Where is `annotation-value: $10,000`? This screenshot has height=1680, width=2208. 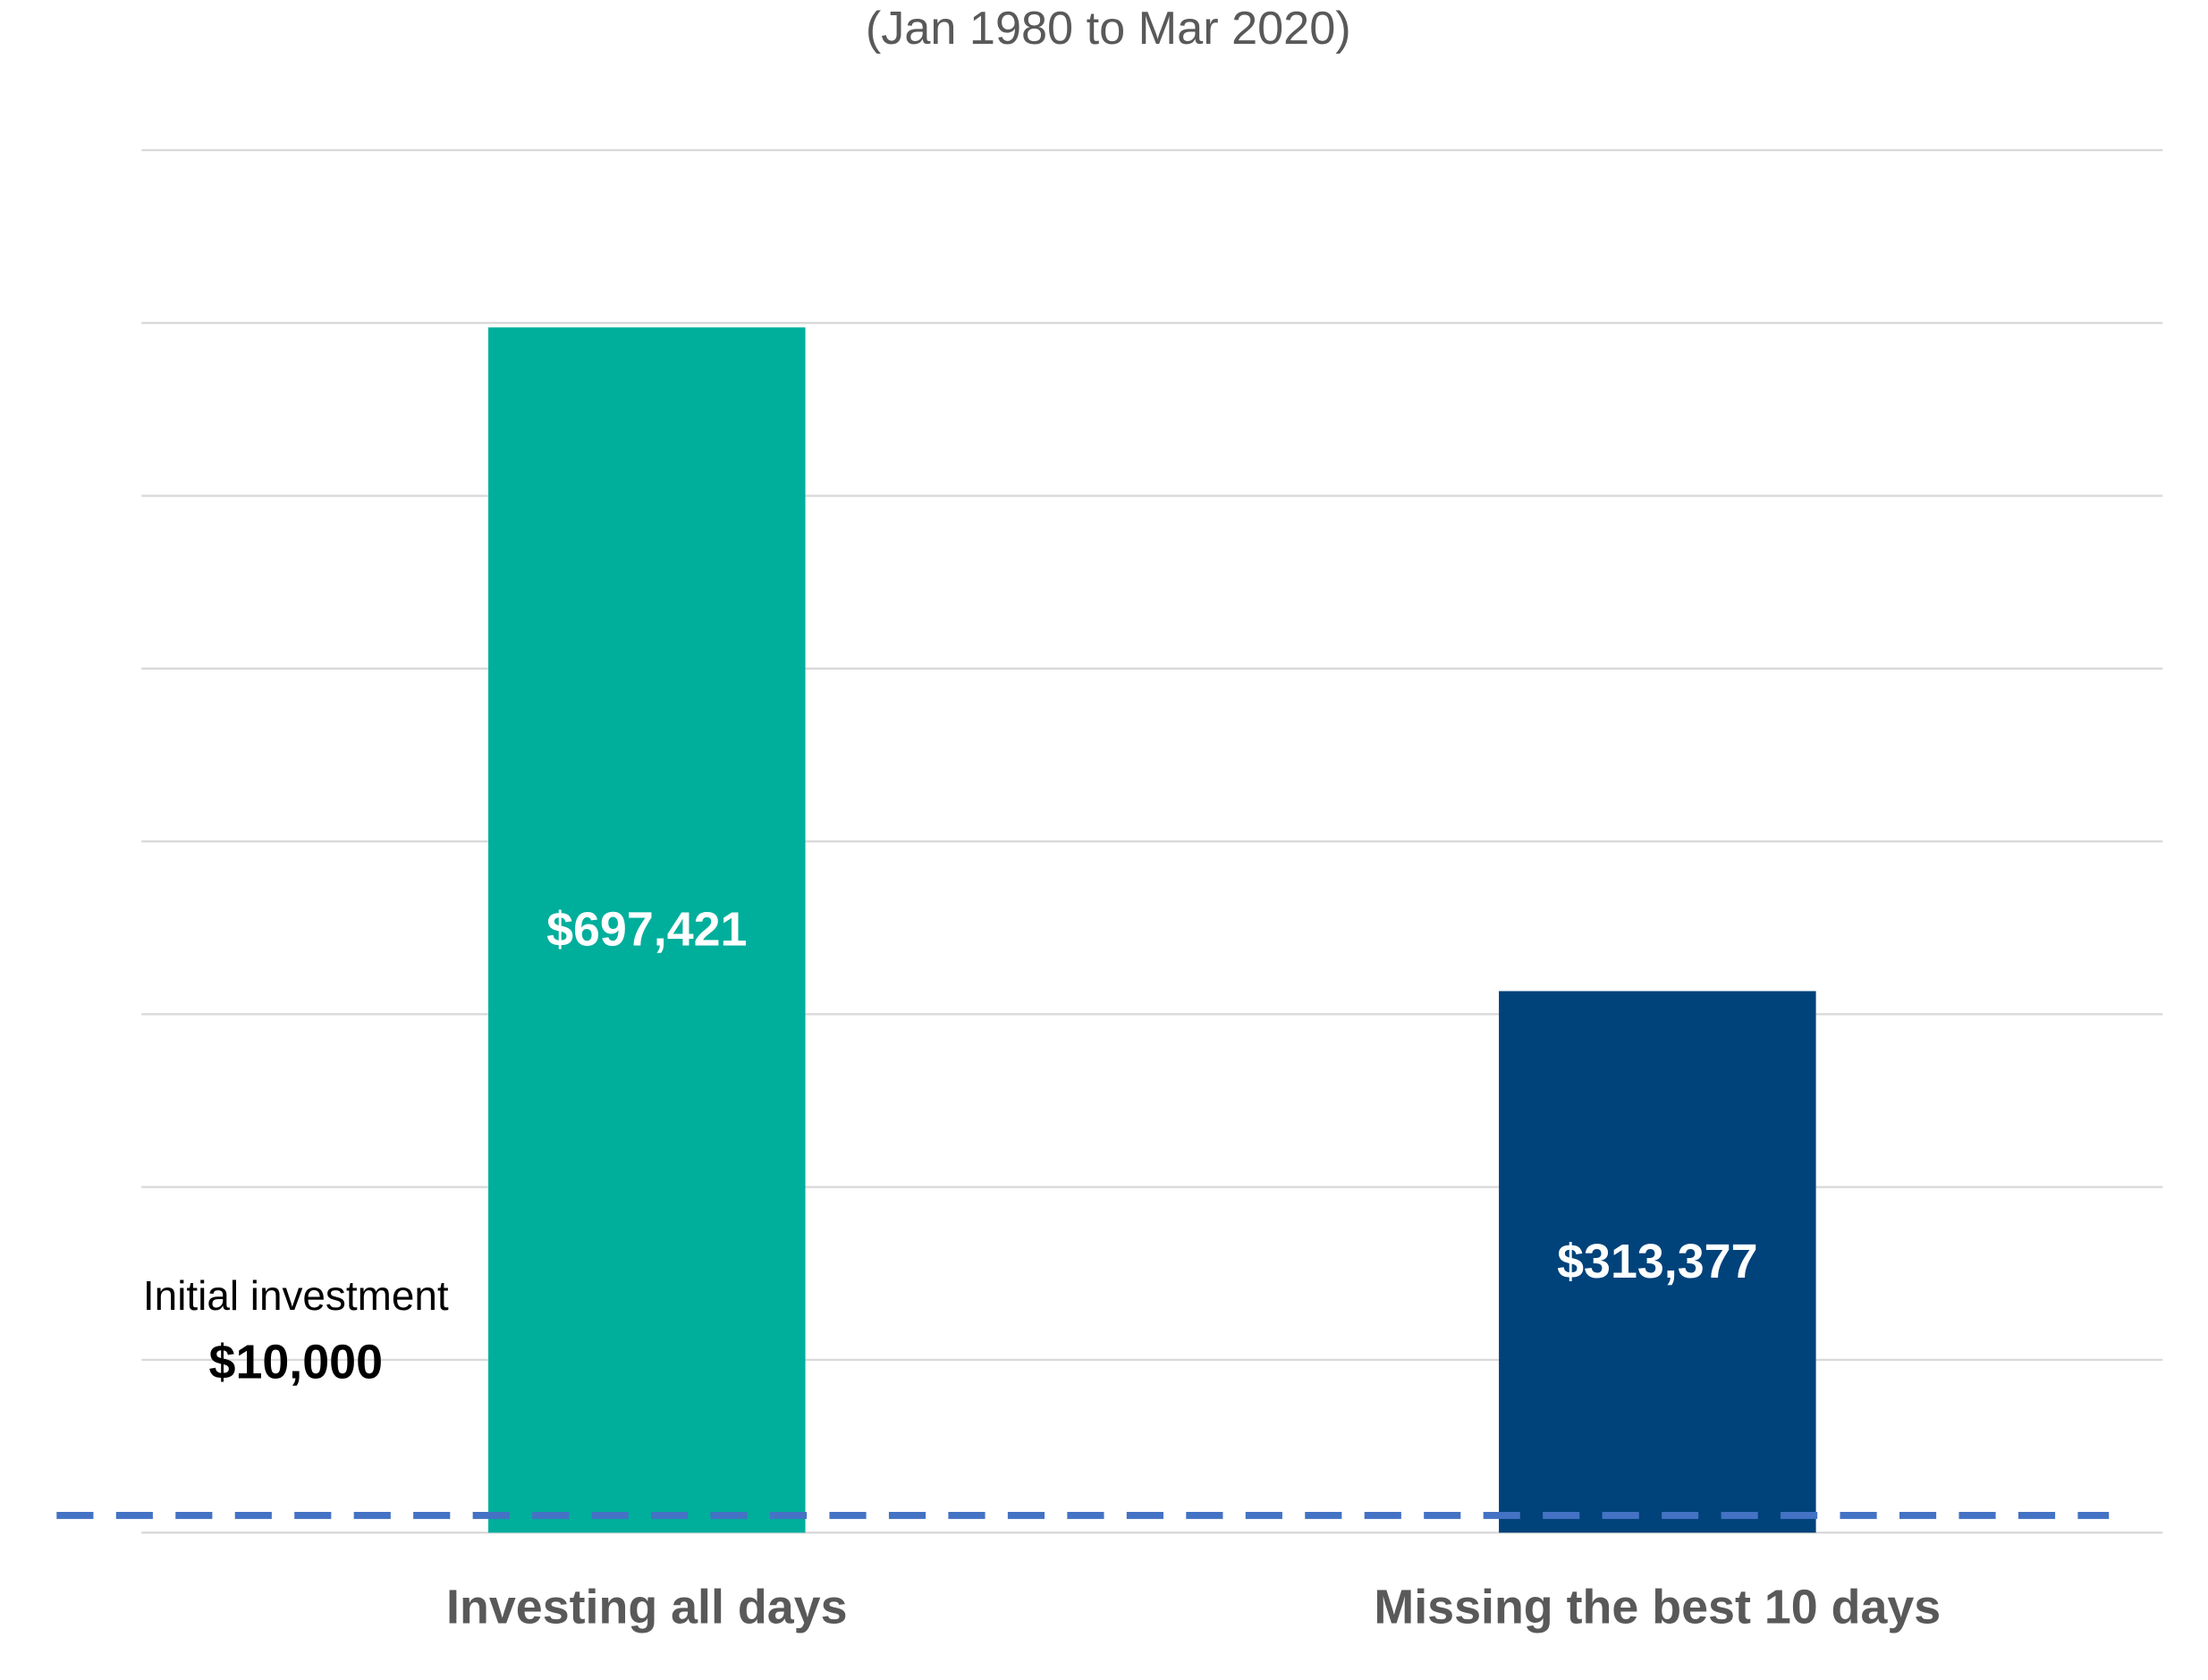
annotation-value: $10,000 is located at coordinates (296, 1362).